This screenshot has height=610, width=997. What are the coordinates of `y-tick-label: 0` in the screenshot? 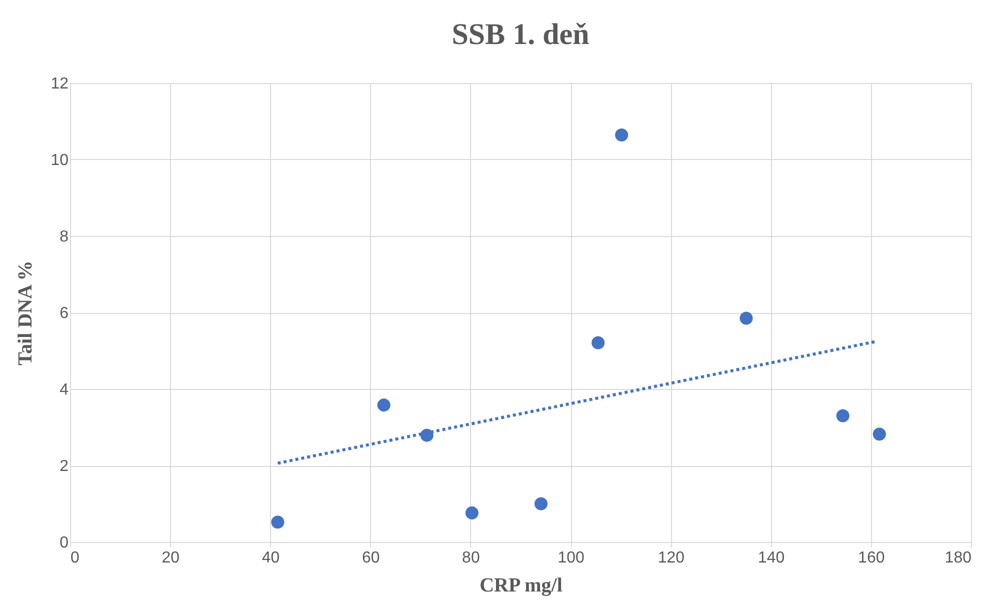 It's located at (64, 543).